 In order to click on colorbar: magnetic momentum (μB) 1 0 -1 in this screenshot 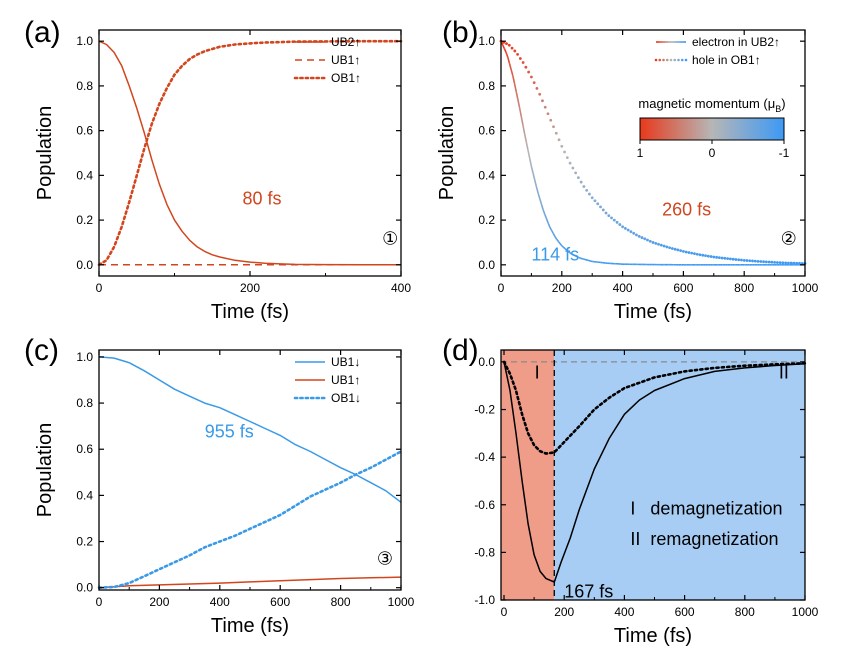, I will do `click(713, 128)`.